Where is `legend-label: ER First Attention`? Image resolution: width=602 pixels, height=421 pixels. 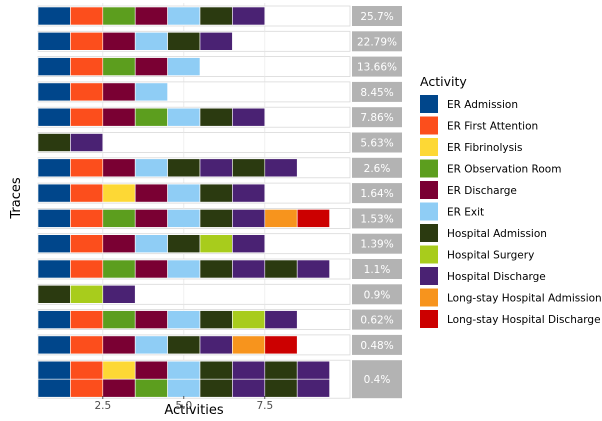
legend-label: ER First Attention is located at coordinates (492, 127).